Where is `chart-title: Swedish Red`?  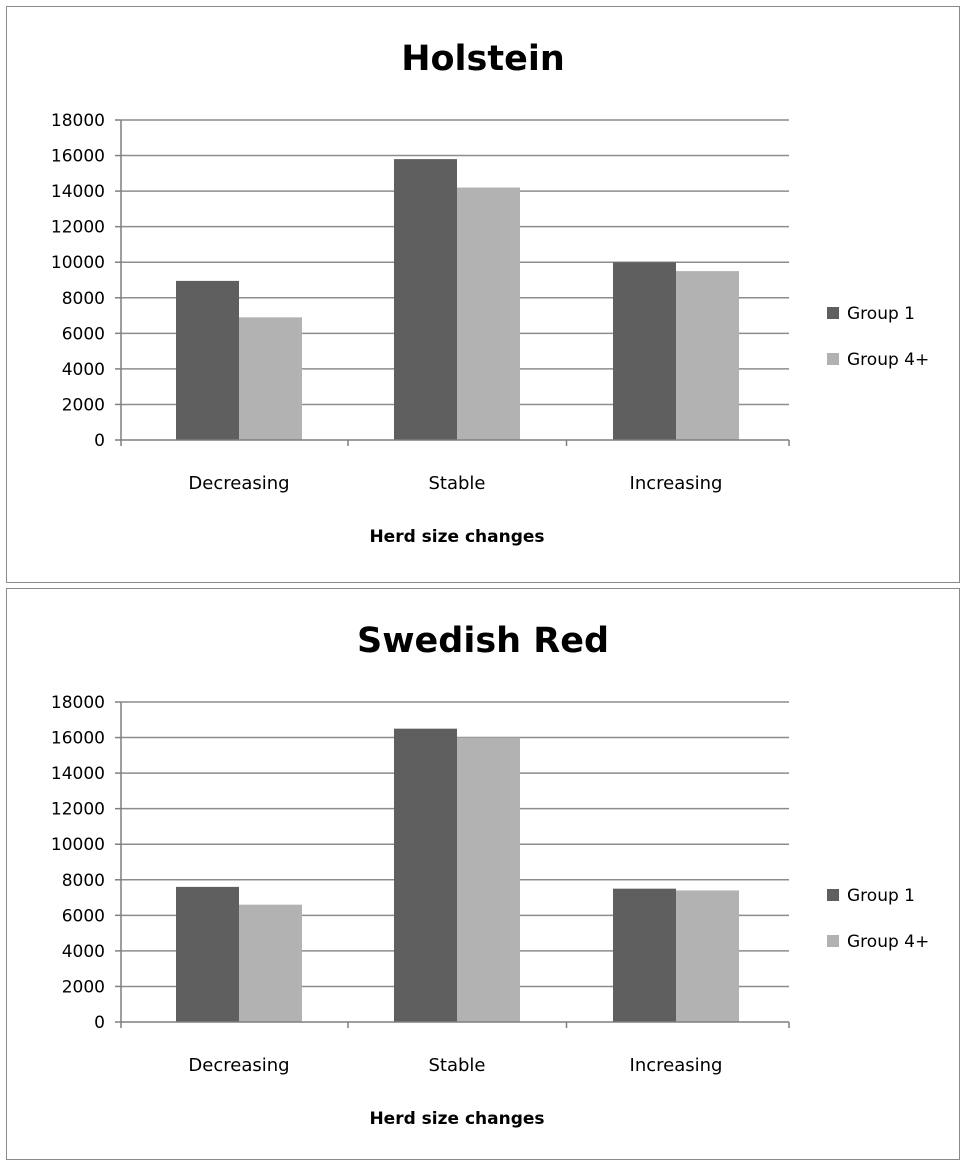 chart-title: Swedish Red is located at coordinates (482, 641).